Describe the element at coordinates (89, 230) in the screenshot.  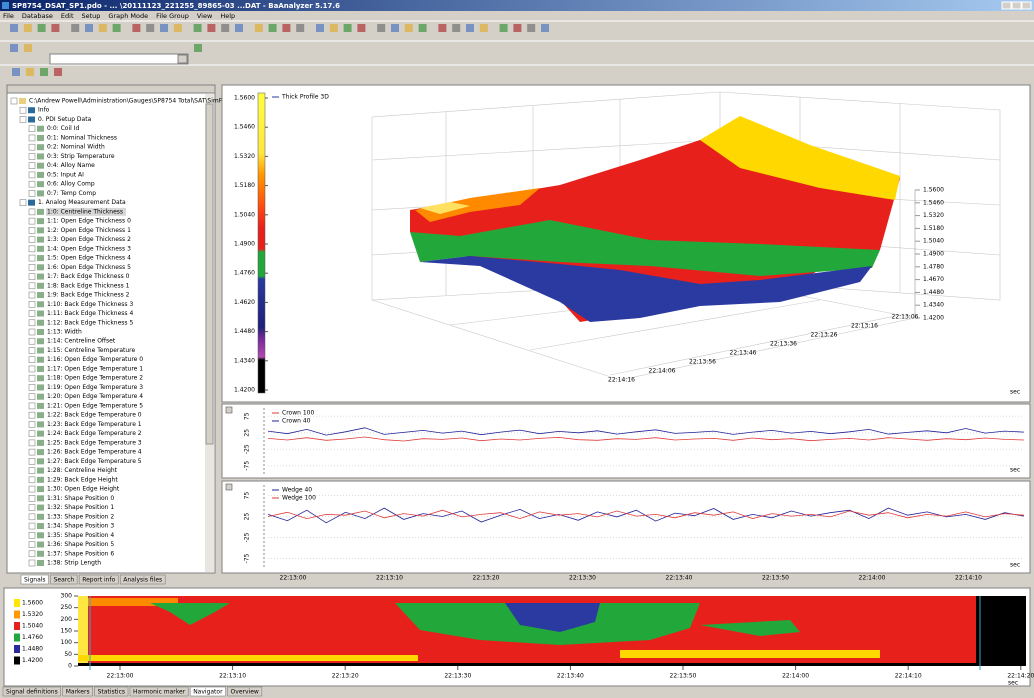
I see `tree-item: 1:2: Open Edge Thickness 1` at that location.